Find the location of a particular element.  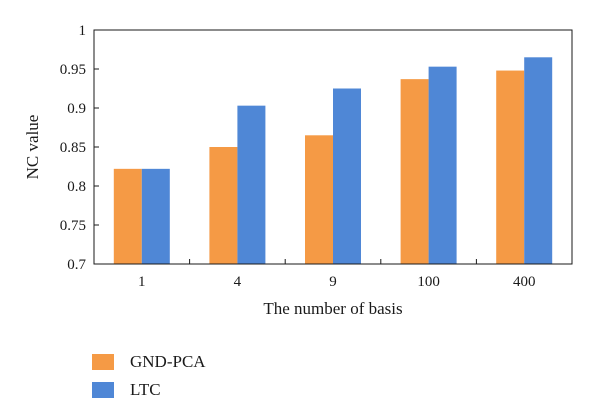

y-axis-title: NC value is located at coordinates (32, 147).